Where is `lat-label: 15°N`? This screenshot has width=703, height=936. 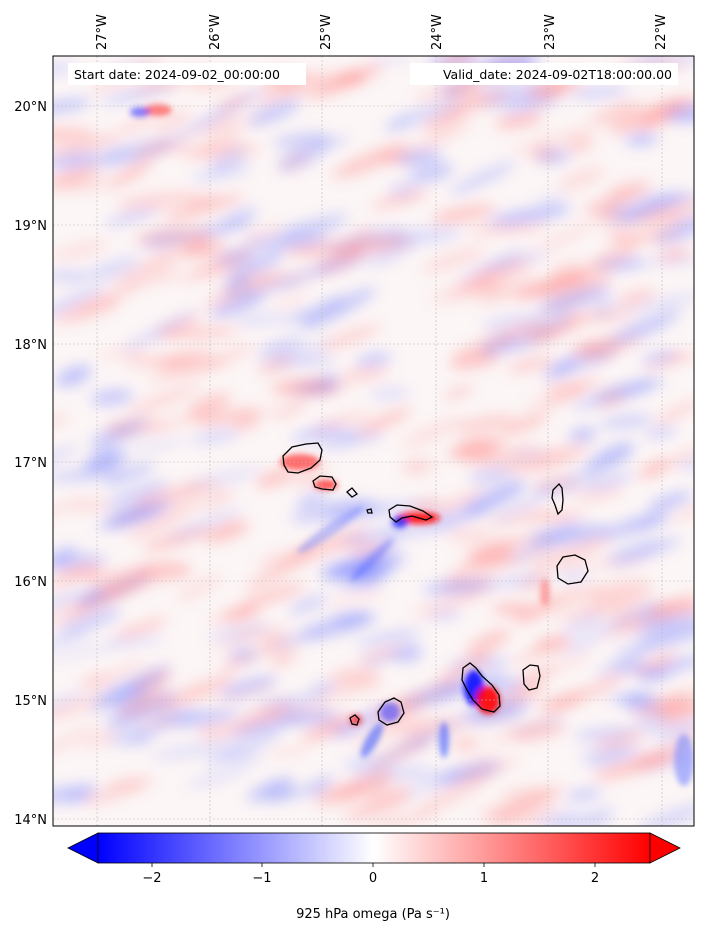
lat-label: 15°N is located at coordinates (30, 701).